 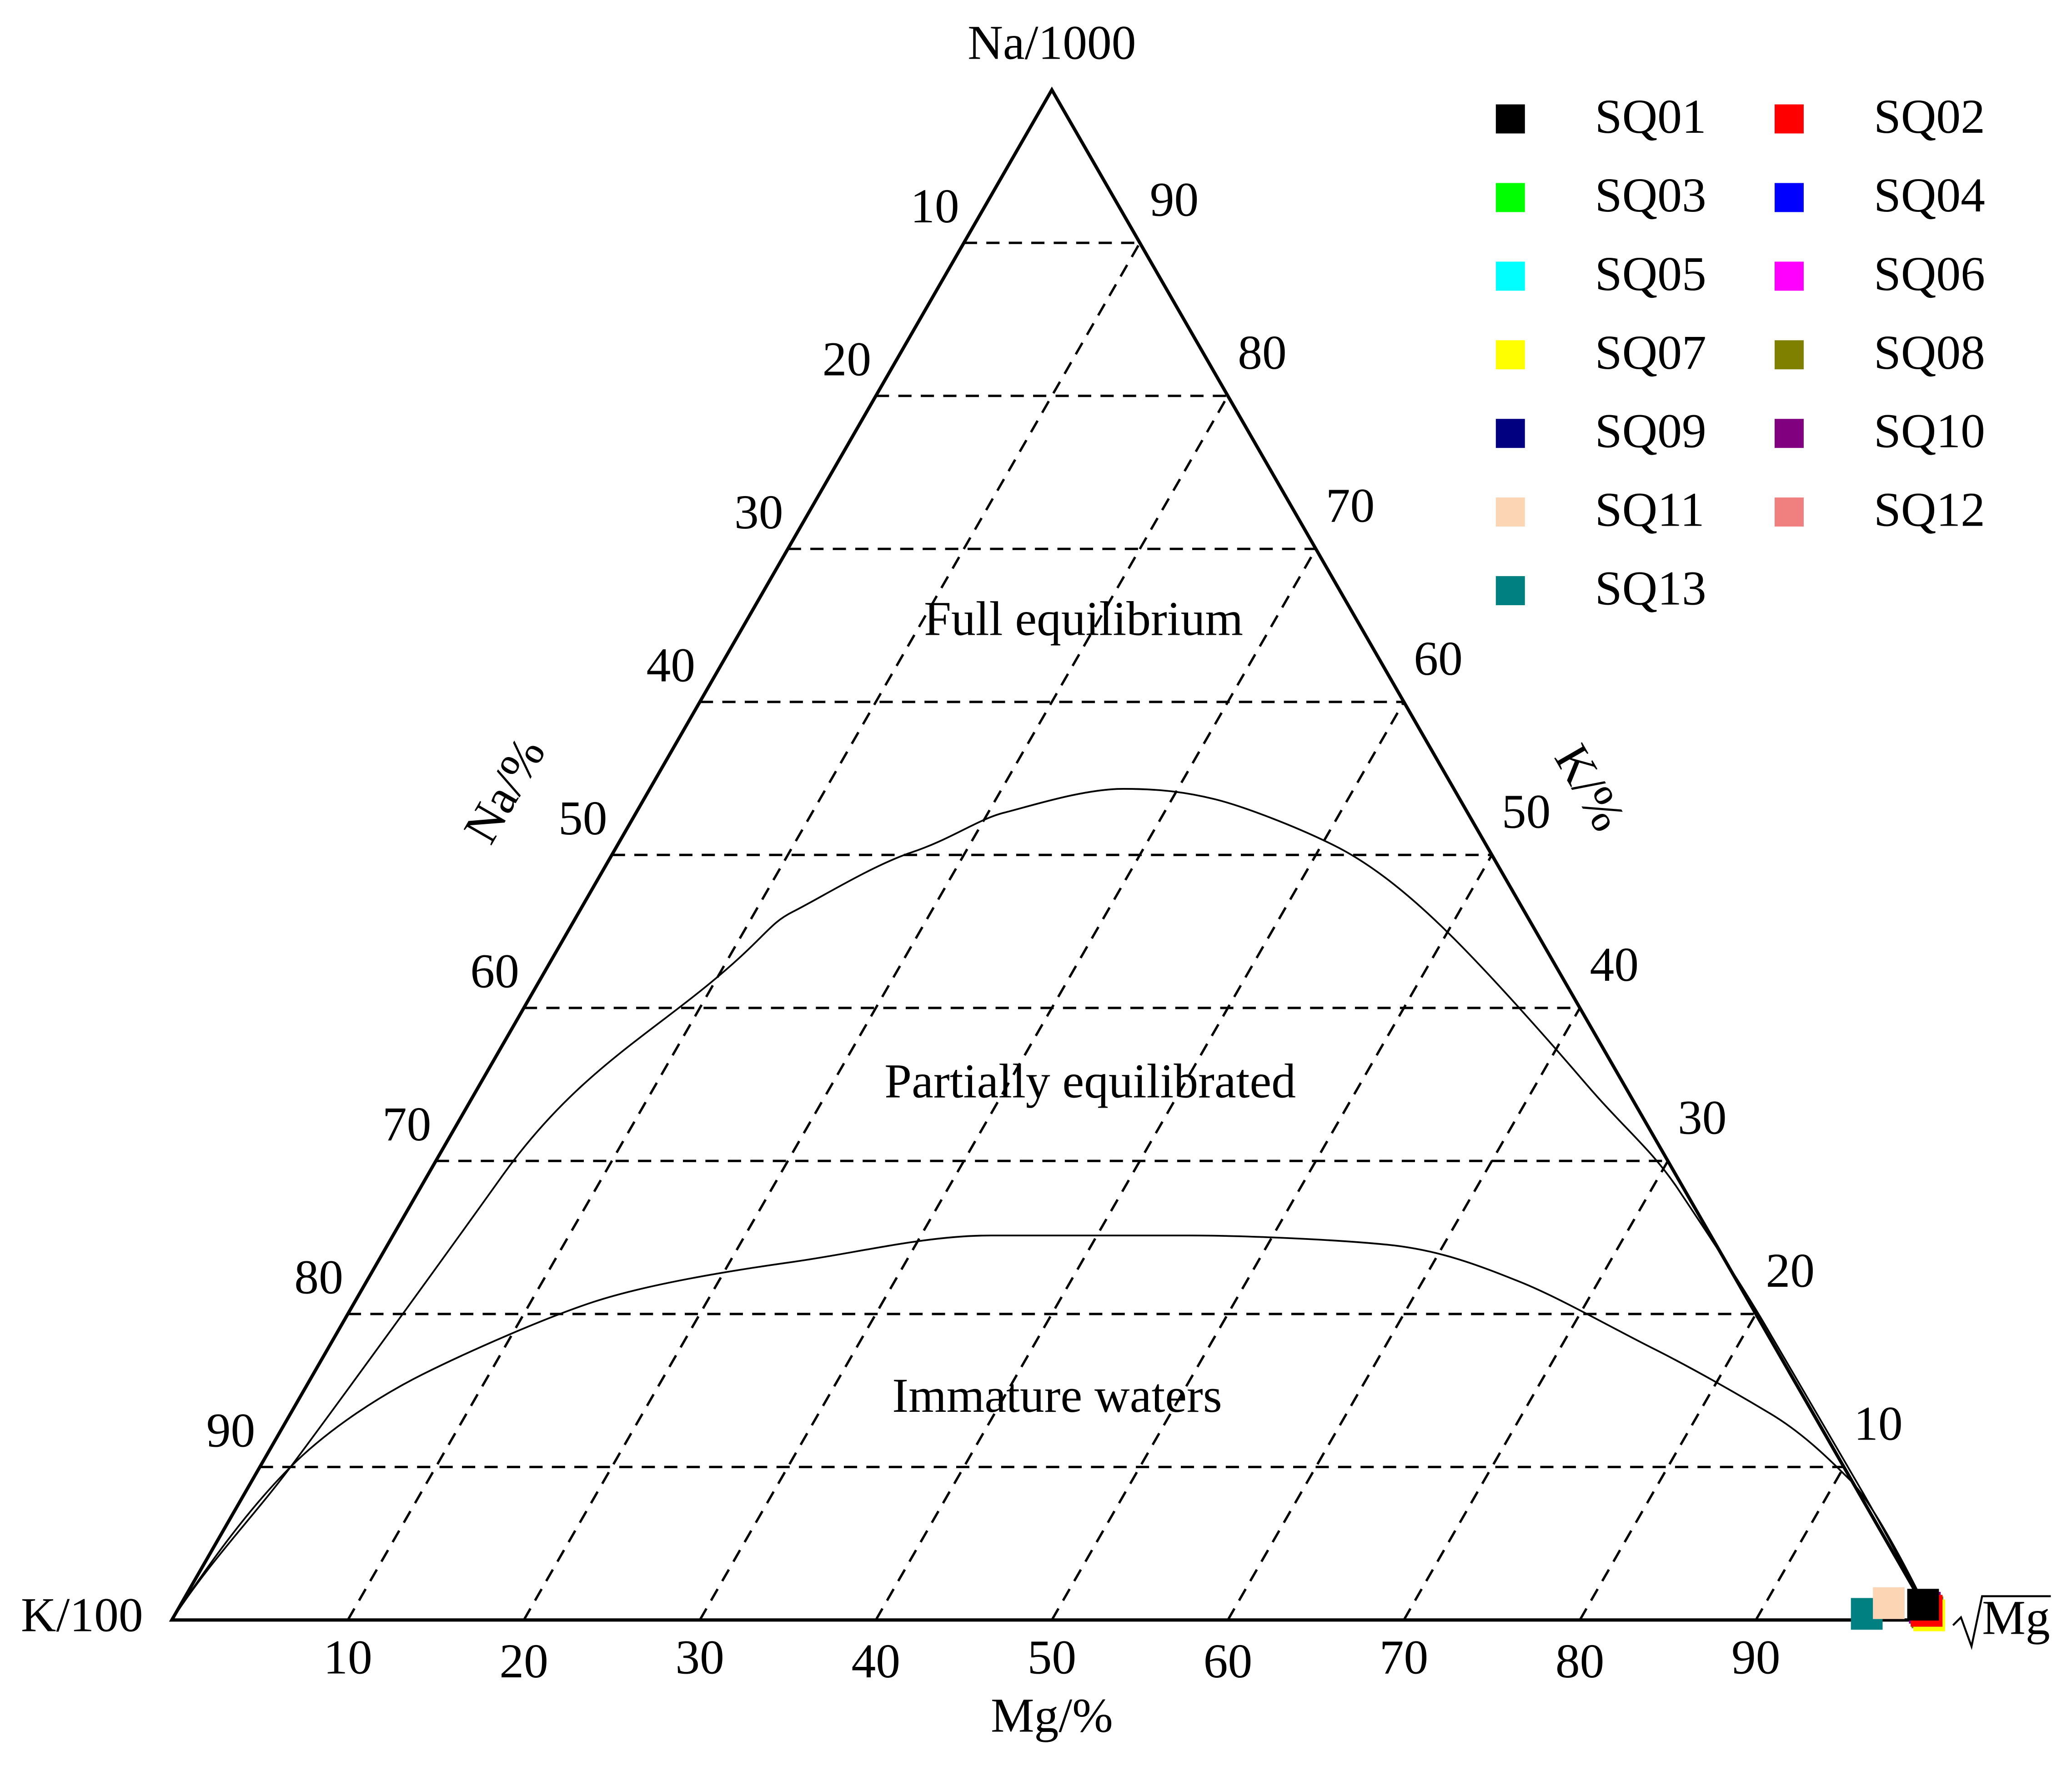 I want to click on legend-label: SQ12, so click(x=1929, y=510).